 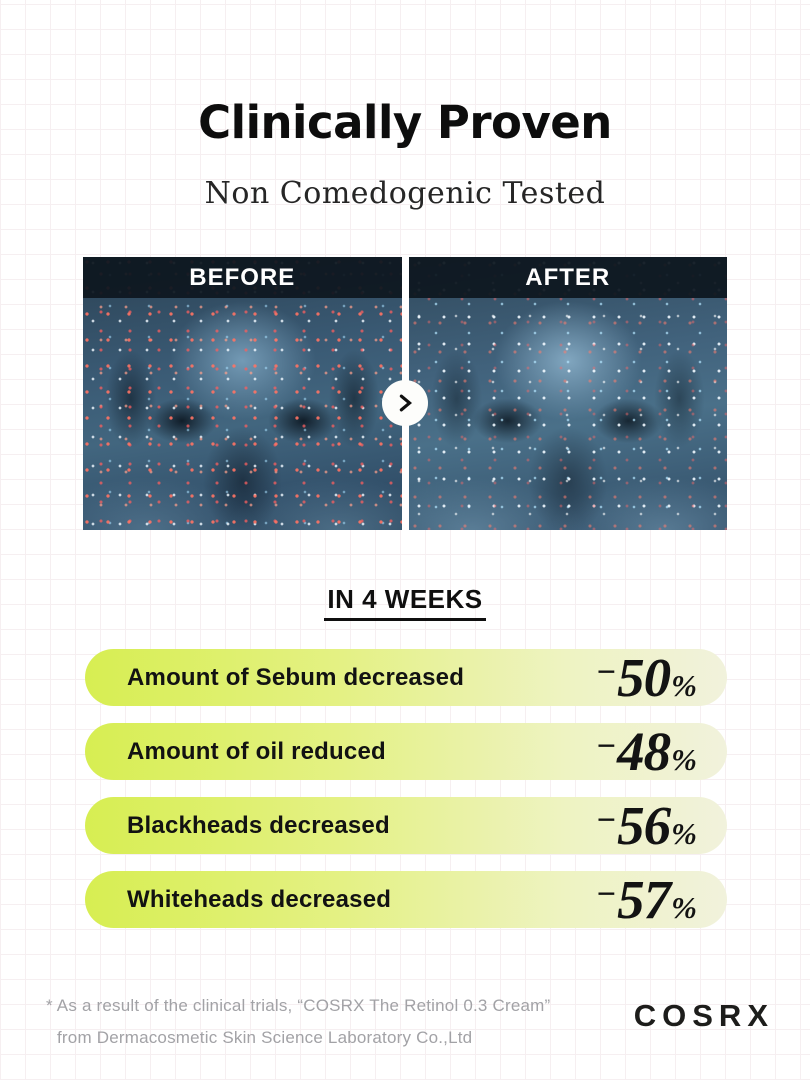 I want to click on before-header-bar: BEFORE, so click(x=242, y=277).